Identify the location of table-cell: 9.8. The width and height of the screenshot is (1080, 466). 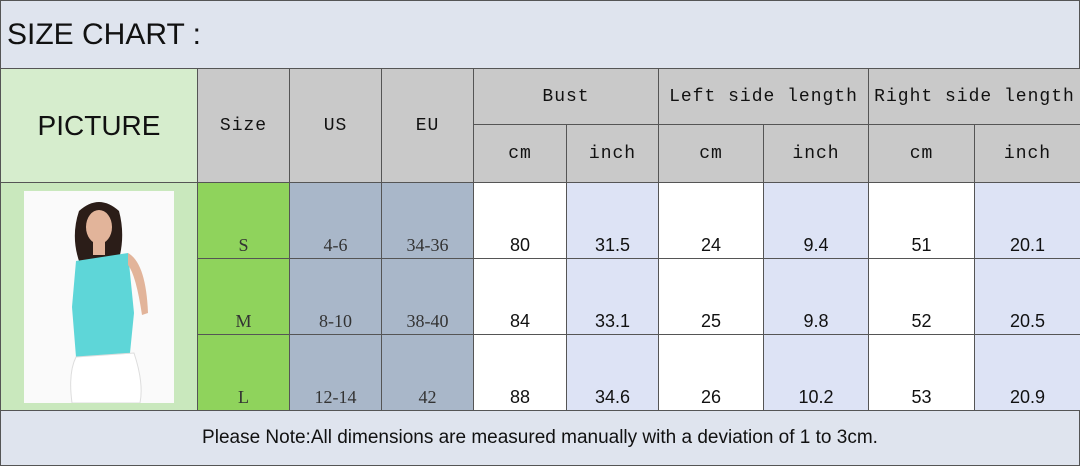
(816, 296).